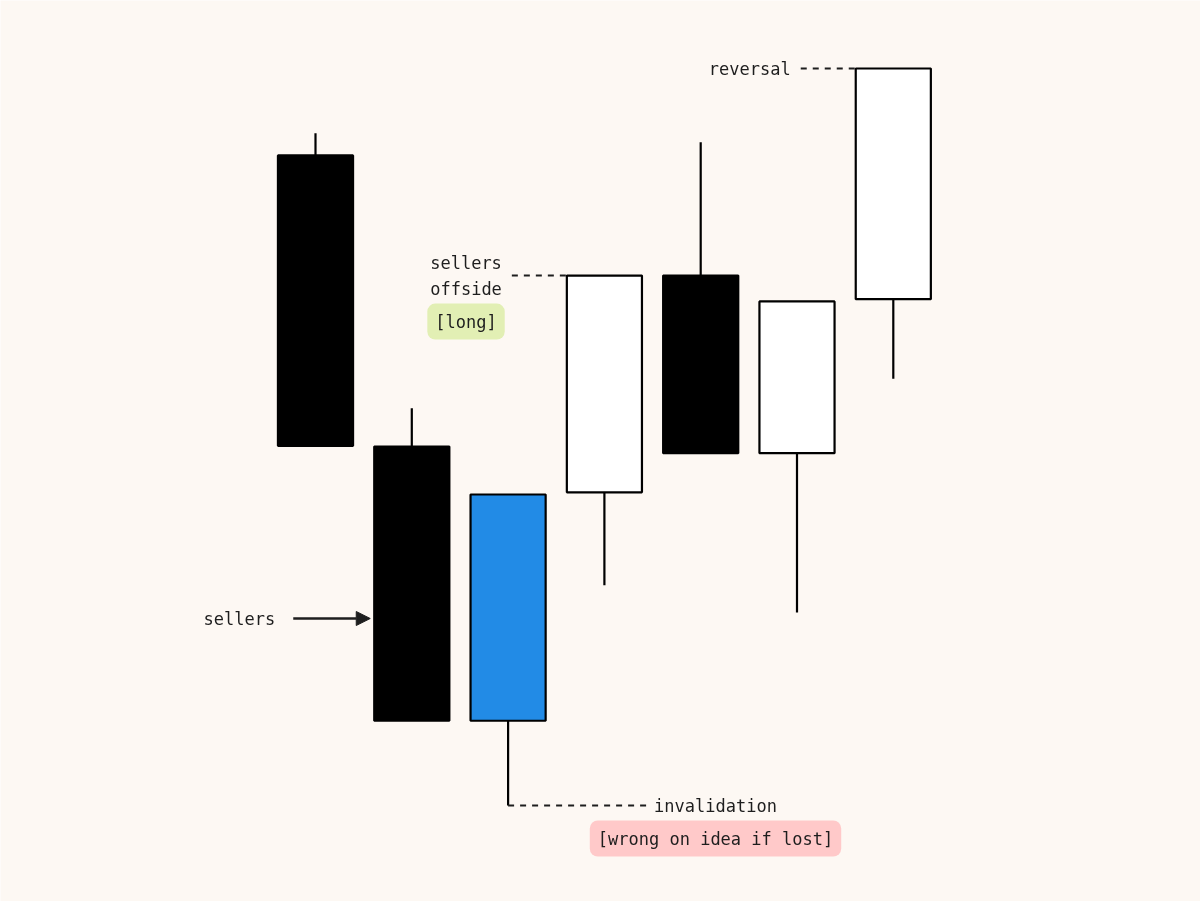 This screenshot has height=901, width=1200. Describe the element at coordinates (466, 275) in the screenshot. I see `annotation: sellers offside` at that location.